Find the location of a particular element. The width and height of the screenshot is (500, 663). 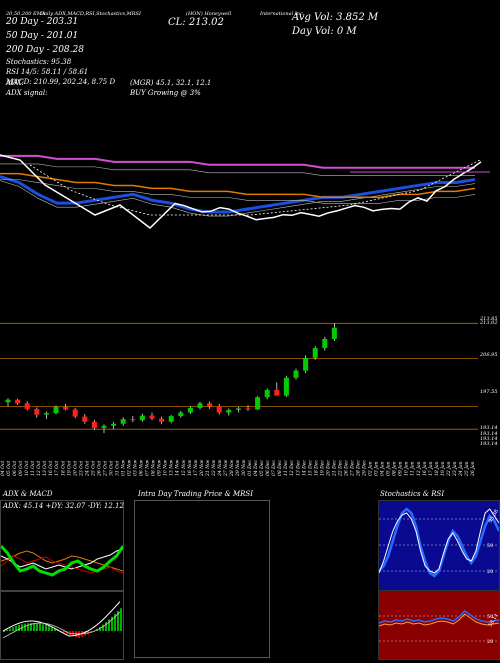

rsi-label: RSI 14/5: 58.11 / 58.61 is located at coordinates (47, 72).